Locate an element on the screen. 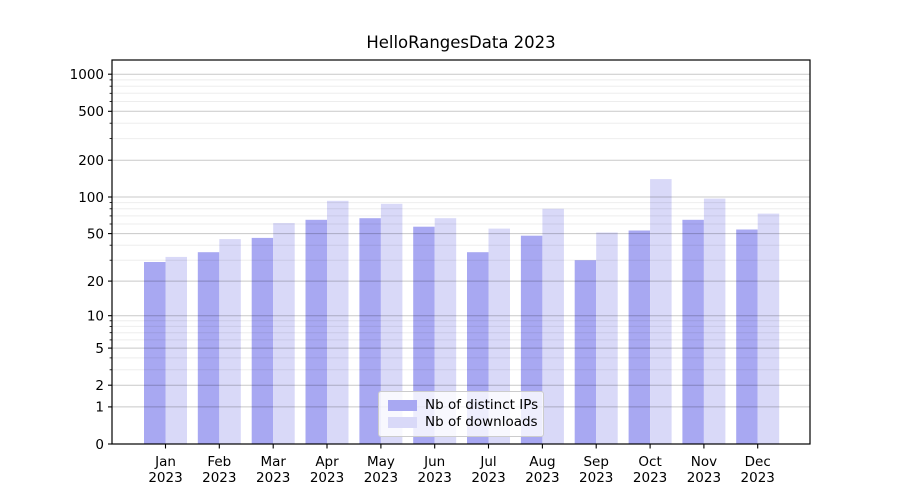 Image resolution: width=900 pixels, height=500 pixels. x-tick-label-month: Oct is located at coordinates (649, 462).